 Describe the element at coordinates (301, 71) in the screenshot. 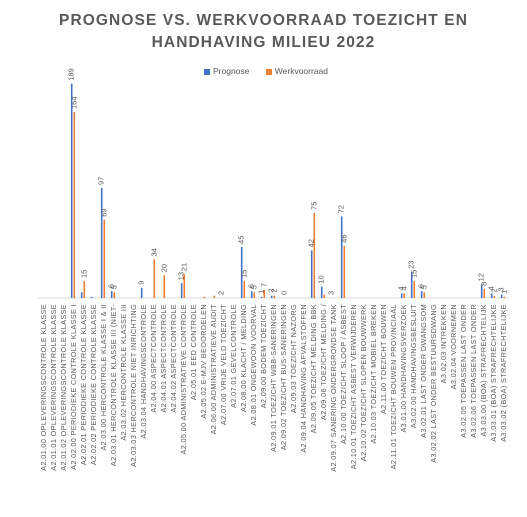

I see `legend-label-werkvoorraad: Werkvoorraad` at that location.